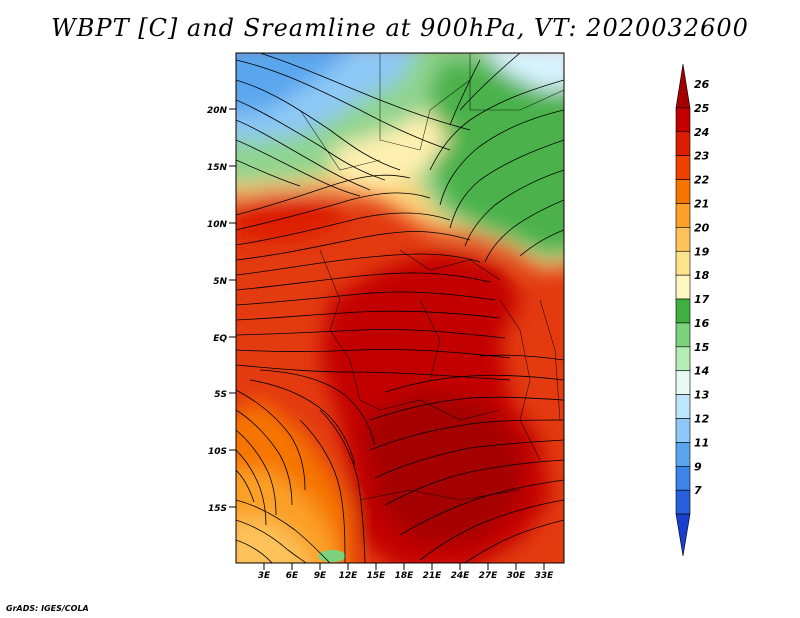 This screenshot has width=800, height=618. I want to click on lat-label: 10N, so click(217, 225).